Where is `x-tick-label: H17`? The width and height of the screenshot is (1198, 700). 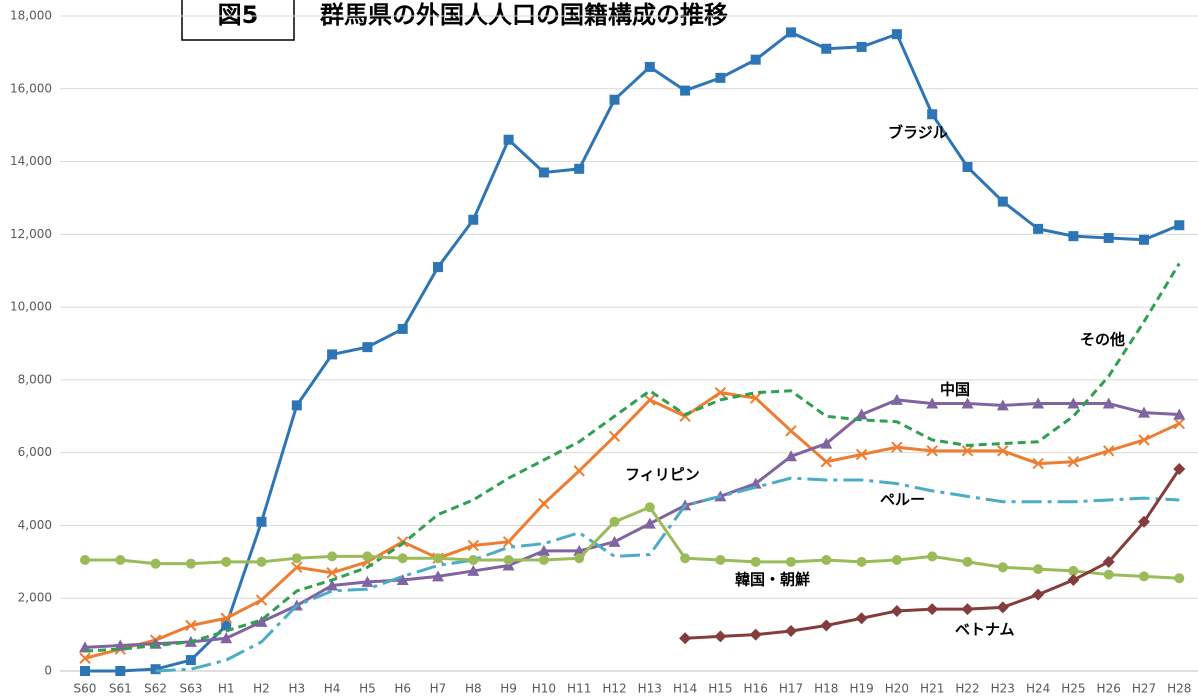
x-tick-label: H17 is located at coordinates (791, 689).